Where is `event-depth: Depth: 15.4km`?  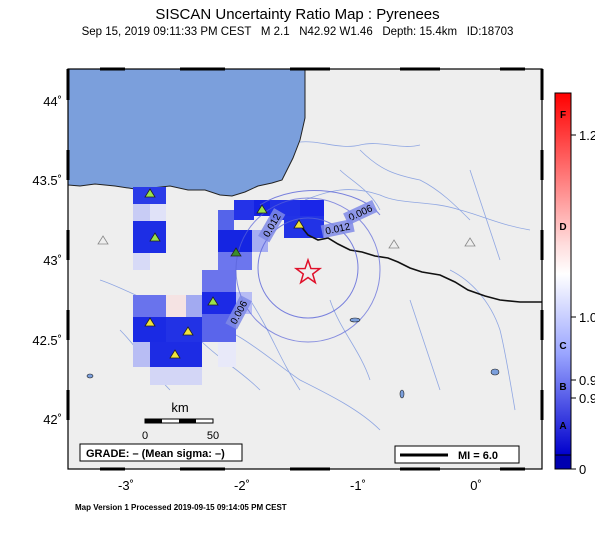
event-depth: Depth: 15.4km is located at coordinates (420, 32).